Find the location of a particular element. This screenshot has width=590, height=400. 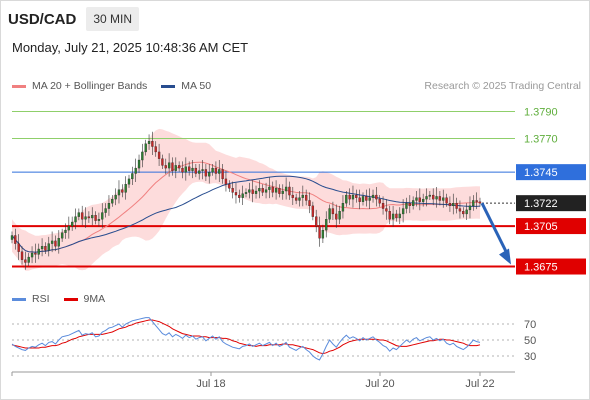

rsi-panel: 70 50 30 is located at coordinates (273, 340).